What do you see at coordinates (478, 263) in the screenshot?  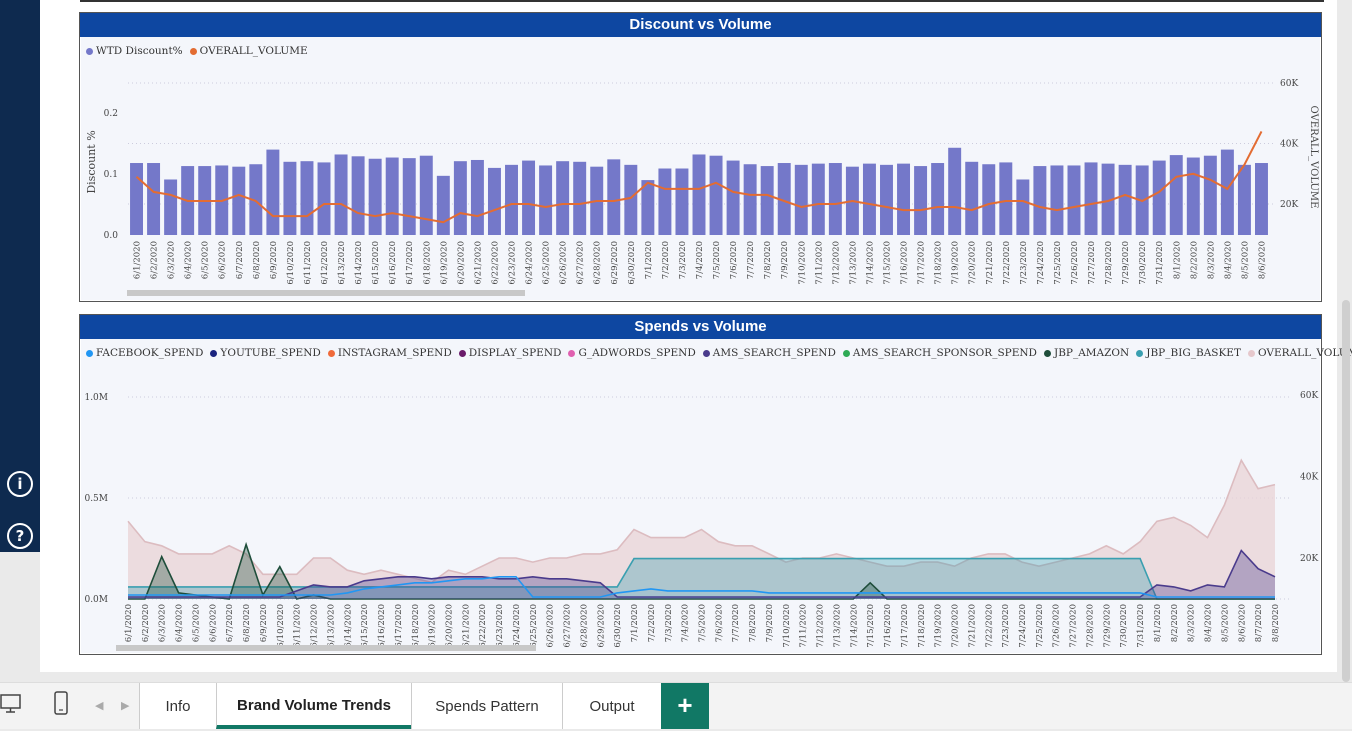 I see `x-tick-label: 6/21/2020` at bounding box center [478, 263].